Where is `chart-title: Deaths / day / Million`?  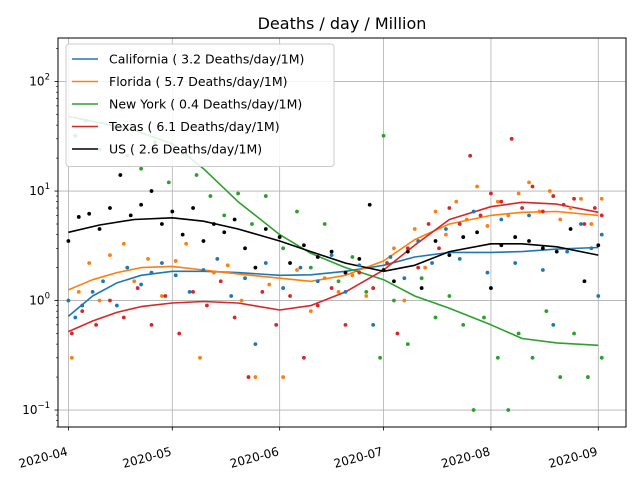
chart-title: Deaths / day / Million is located at coordinates (342, 23).